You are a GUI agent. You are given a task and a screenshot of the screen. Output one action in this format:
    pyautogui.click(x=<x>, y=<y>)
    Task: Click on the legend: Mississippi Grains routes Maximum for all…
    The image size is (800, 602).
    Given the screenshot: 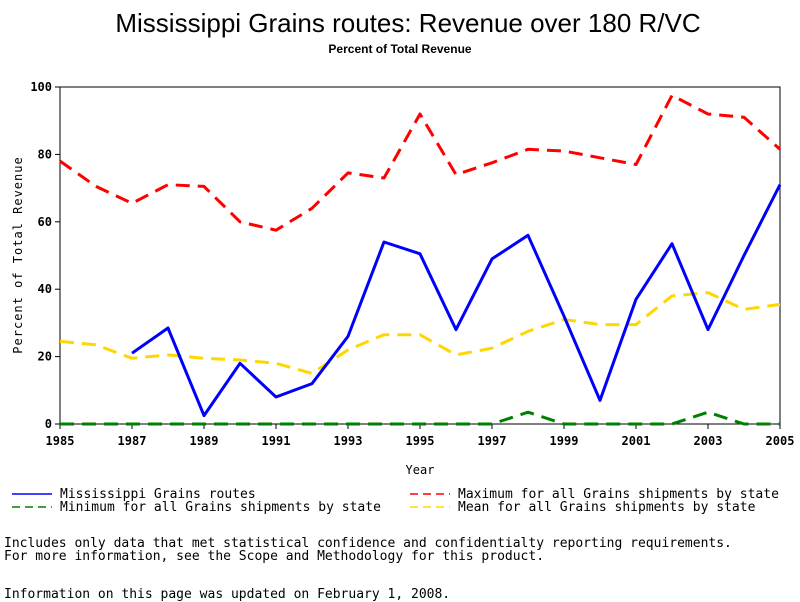 What is the action you would take?
    pyautogui.click(x=395, y=501)
    